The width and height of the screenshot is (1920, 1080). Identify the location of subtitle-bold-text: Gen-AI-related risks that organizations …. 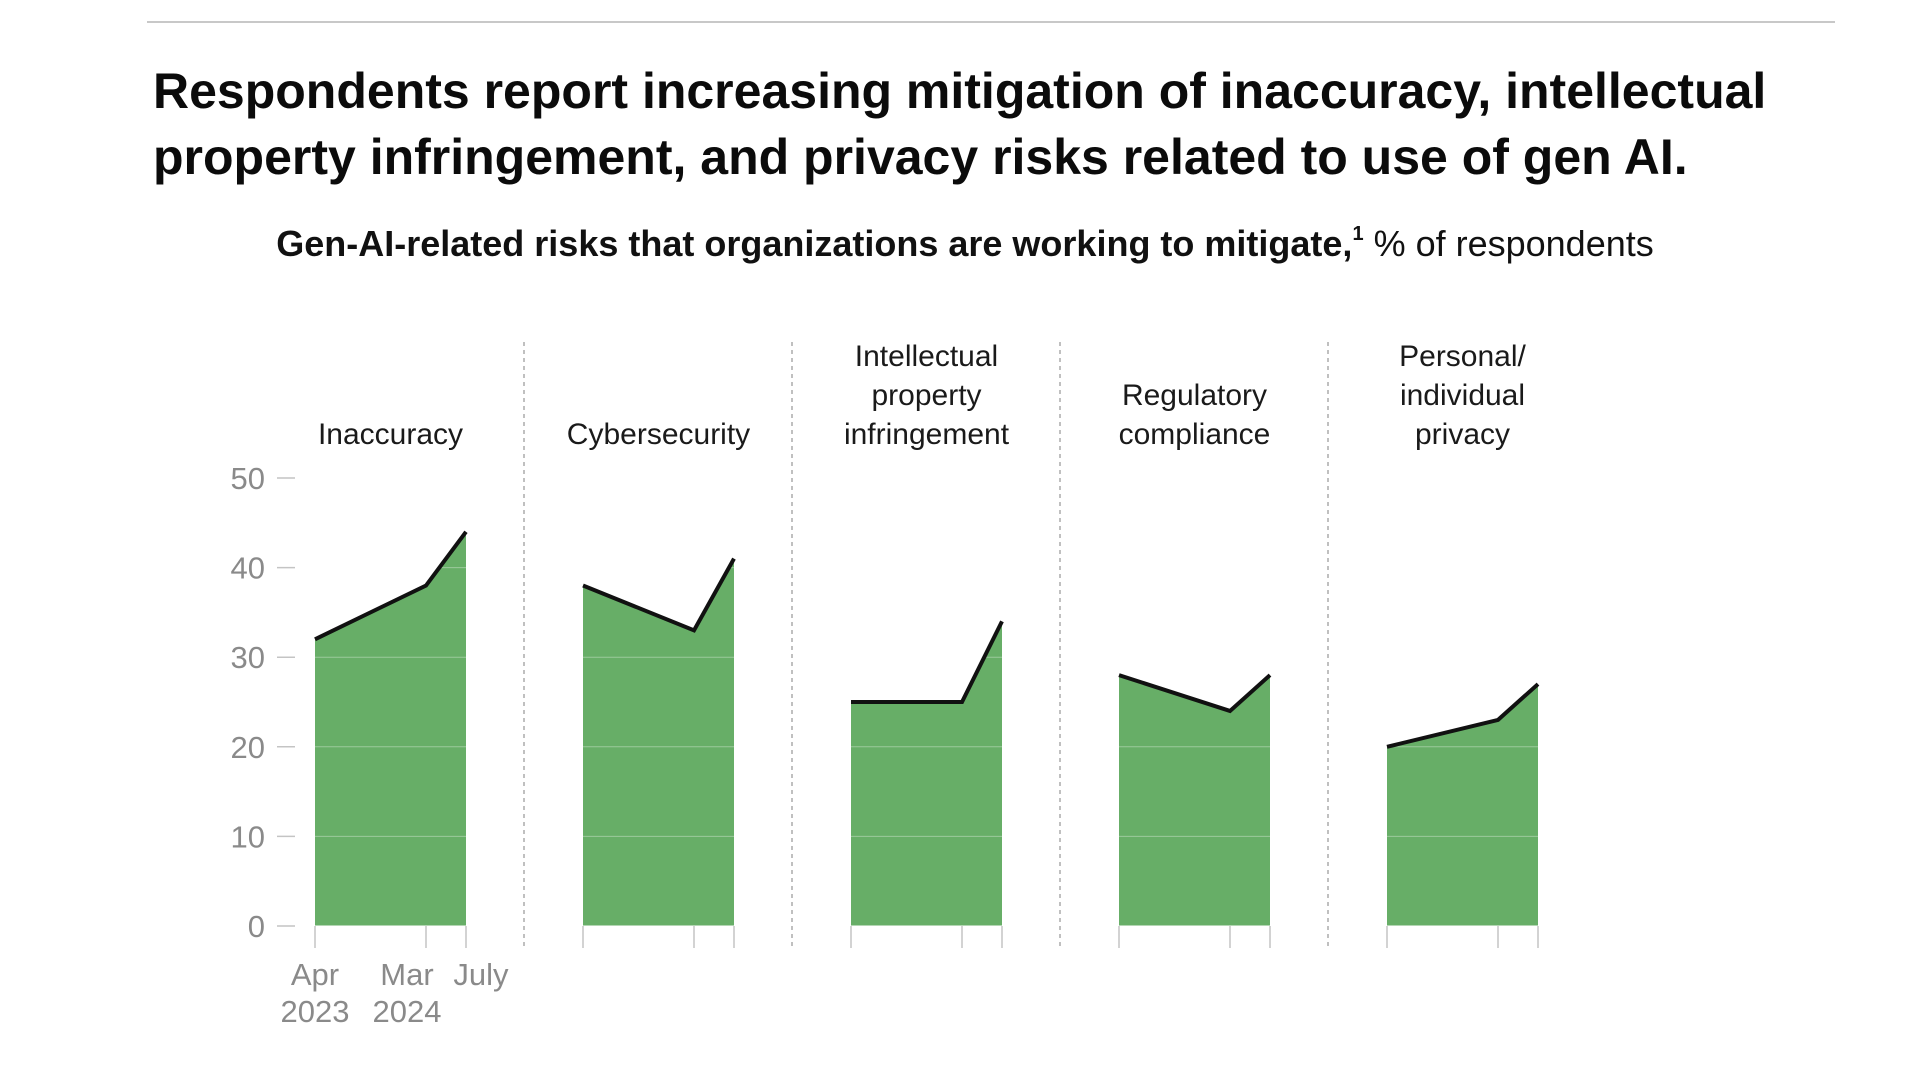
(814, 243).